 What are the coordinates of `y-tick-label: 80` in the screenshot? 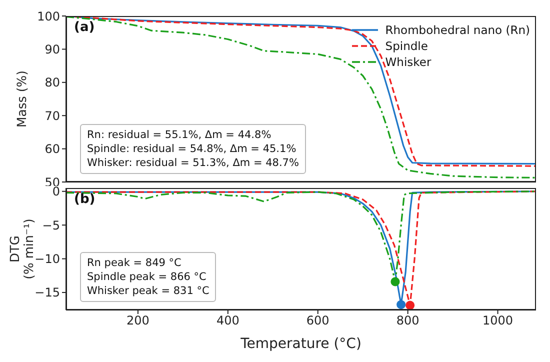 It's located at (52, 83).